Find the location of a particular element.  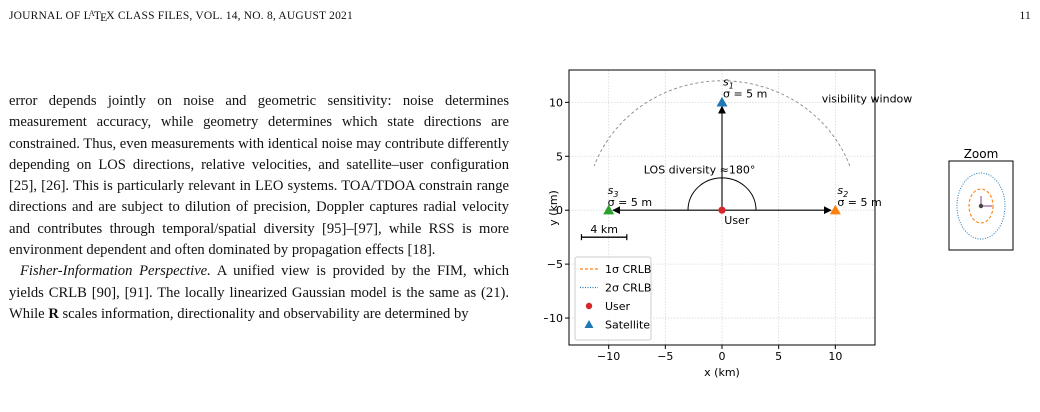

x-tick-label: −10 is located at coordinates (608, 356).